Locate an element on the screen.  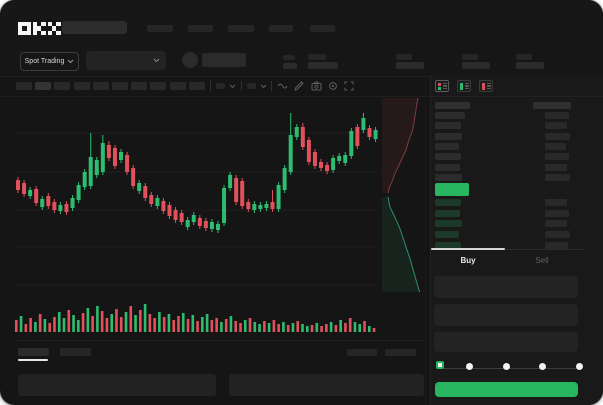
market-type-label: Spot Trading is located at coordinates (44, 61).